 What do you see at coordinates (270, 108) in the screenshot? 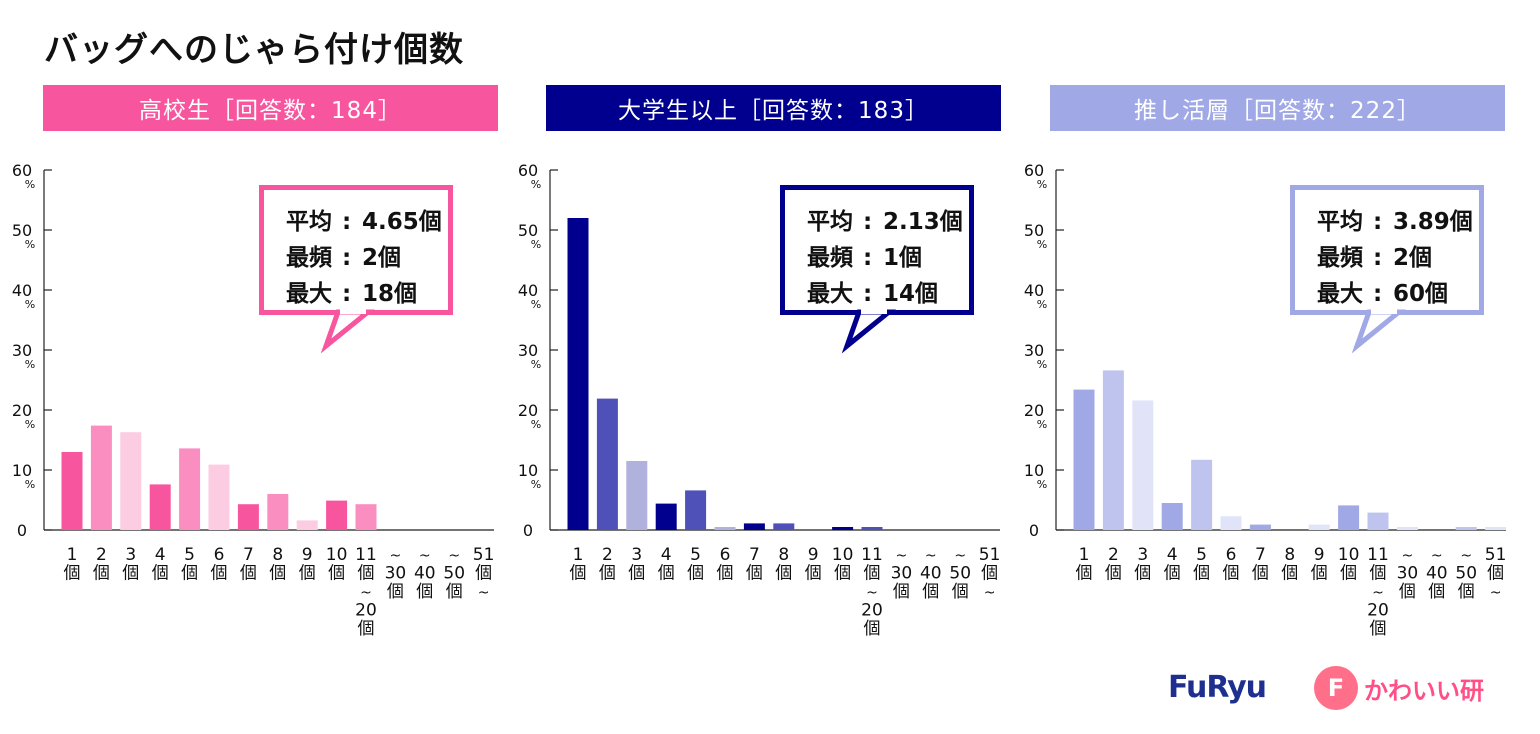
I see `panel-header-highschool: 高校生［回答数：184］` at bounding box center [270, 108].